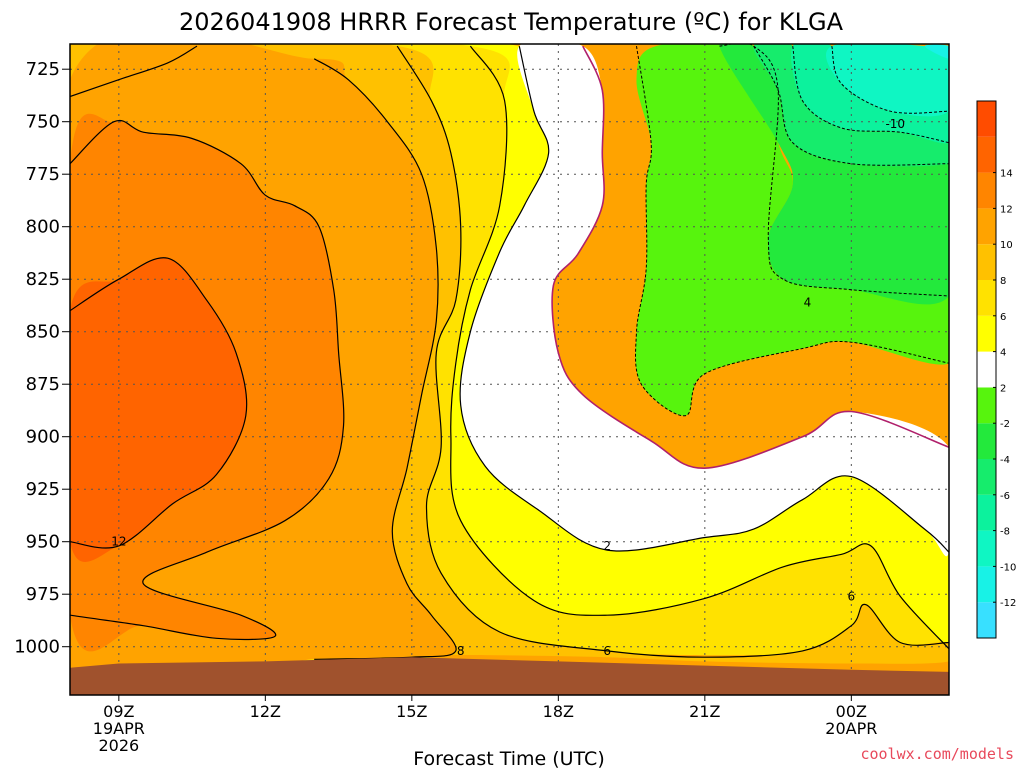 Image resolution: width=1024 pixels, height=768 pixels. I want to click on credit-text: coolwx.com/models, so click(937, 754).